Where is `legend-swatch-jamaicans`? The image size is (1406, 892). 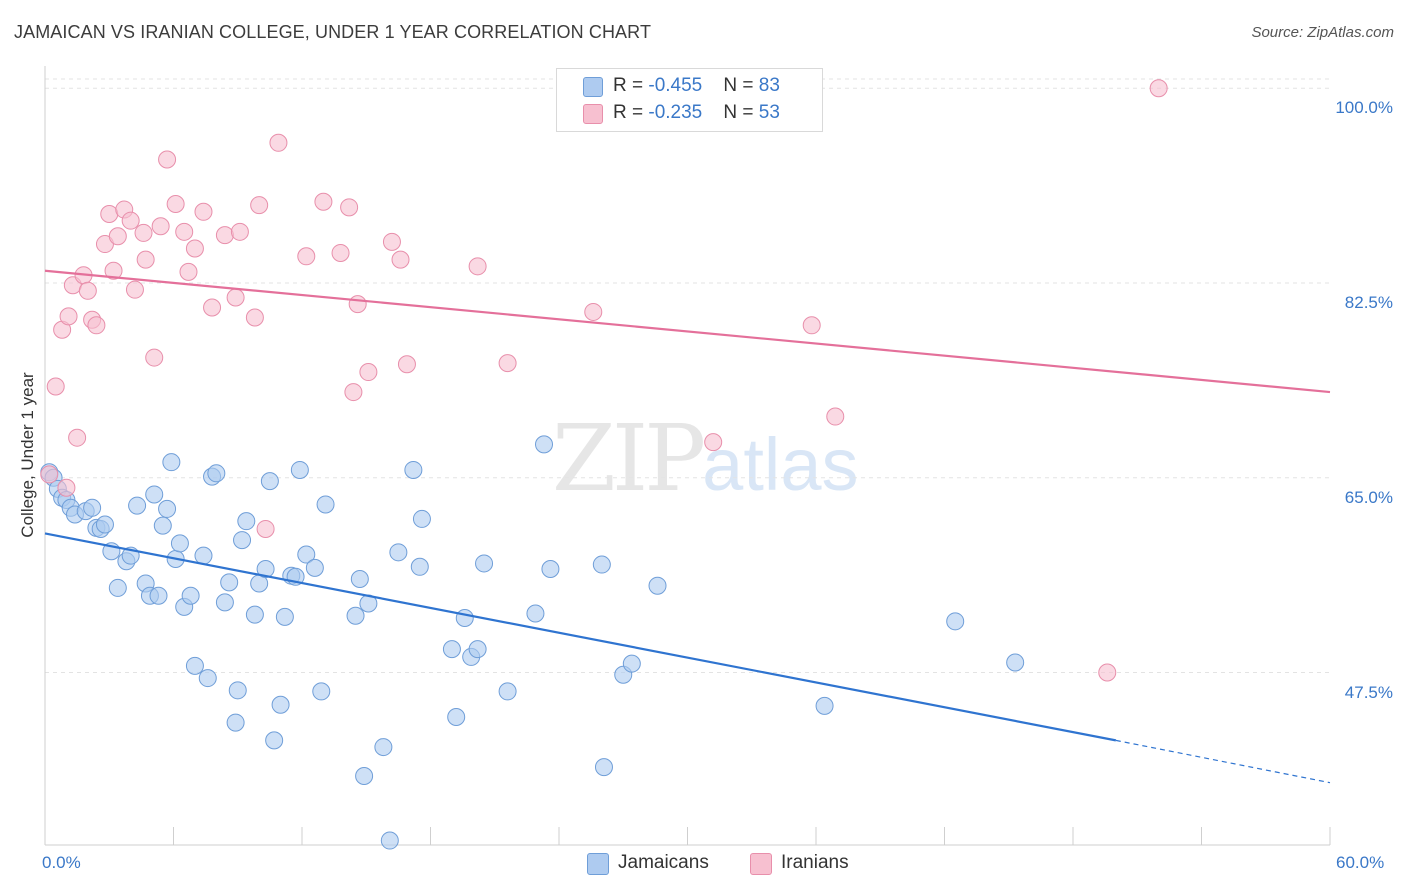
legend-swatch-jamaicans is located at coordinates (593, 87).